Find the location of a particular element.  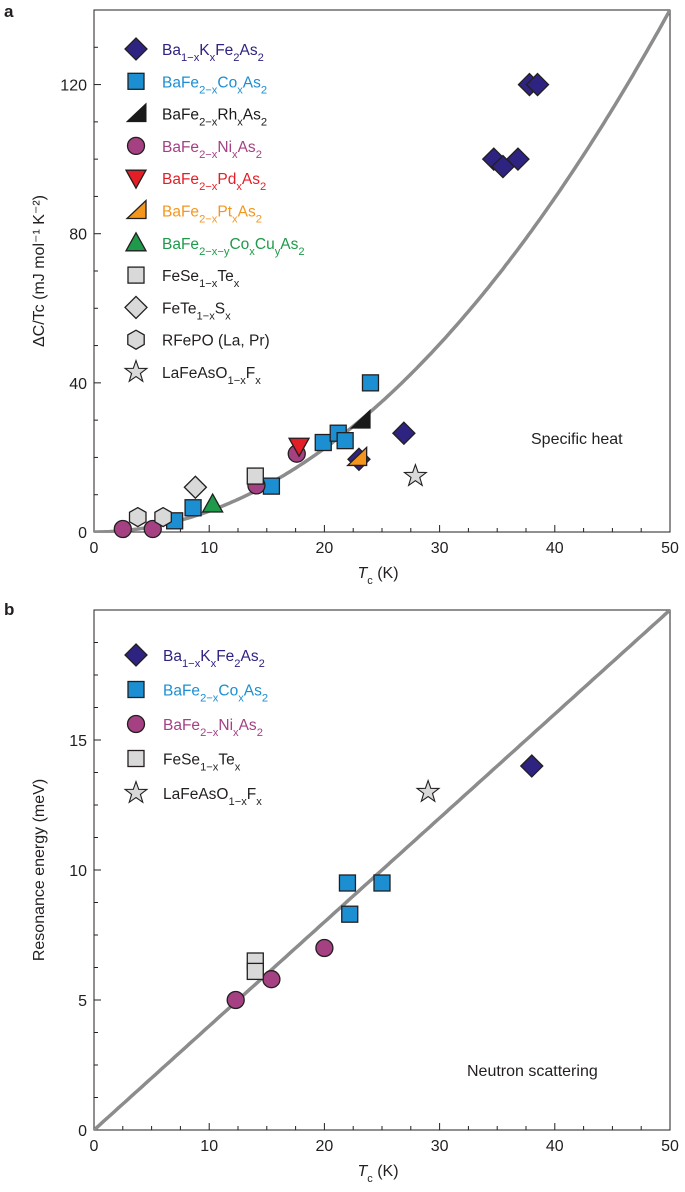

legend-label-fese: FeSe1−xTex is located at coordinates (202, 763).